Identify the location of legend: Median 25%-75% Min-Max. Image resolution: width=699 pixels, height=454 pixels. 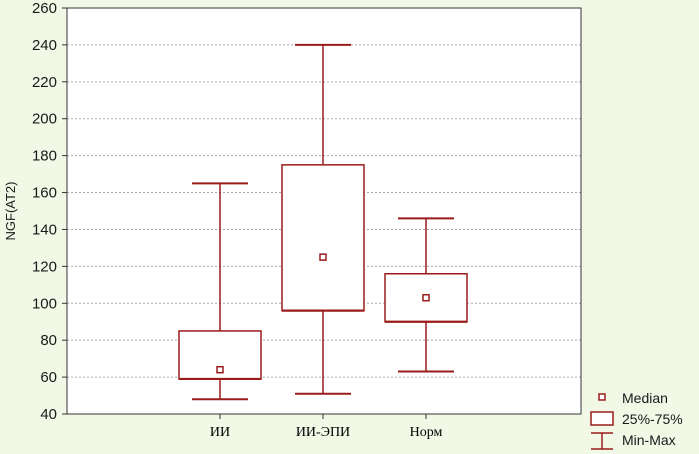
(636, 420).